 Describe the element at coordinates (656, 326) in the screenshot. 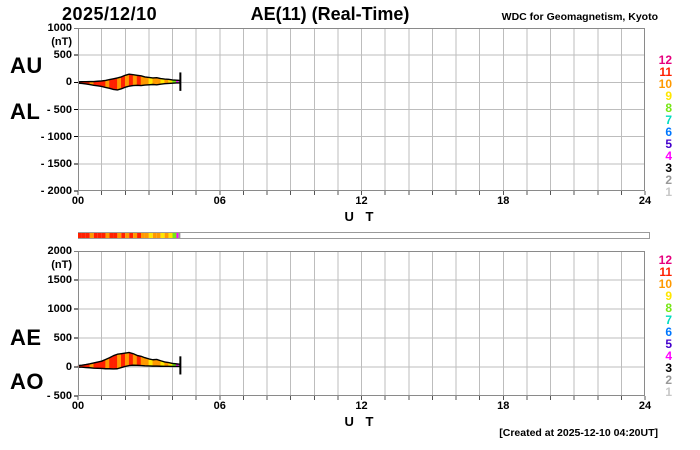

I see `station-count-legend-bottom: 12 11 10 9 8 7 6 5 4 3 2 1` at that location.